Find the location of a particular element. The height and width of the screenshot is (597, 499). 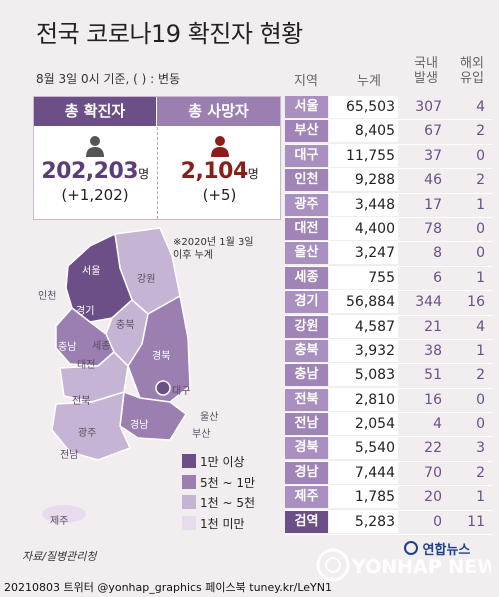

row-domestic: 51 is located at coordinates (433, 375).